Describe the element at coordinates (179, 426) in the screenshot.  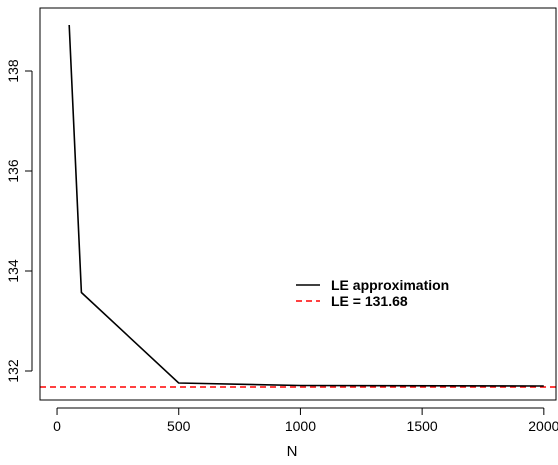
I see `x-tick-label: 500` at that location.